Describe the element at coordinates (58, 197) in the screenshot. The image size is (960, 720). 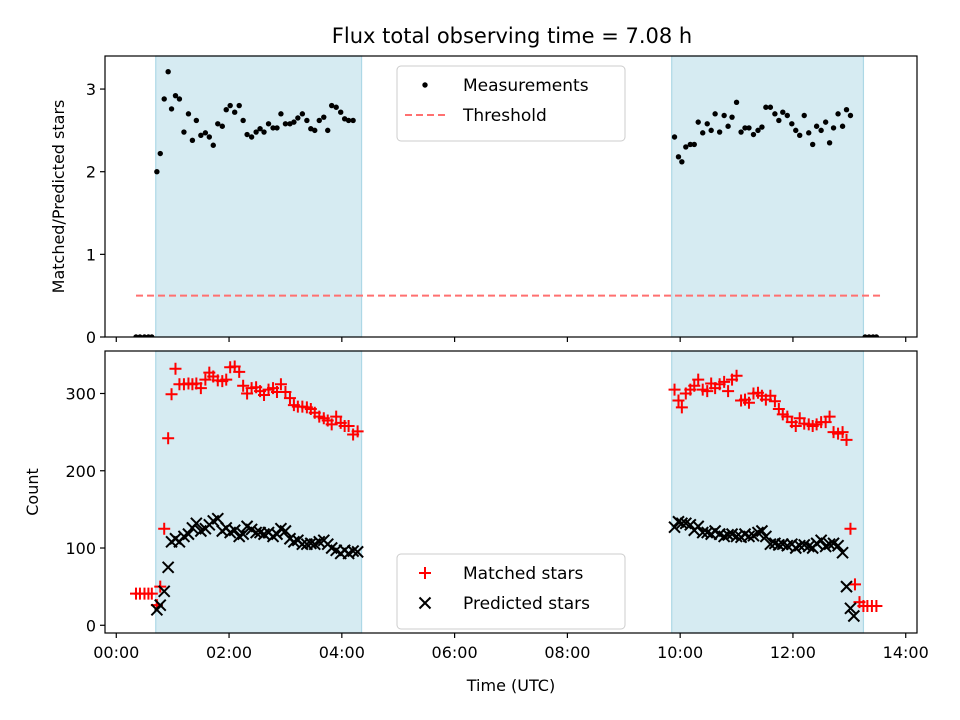
I see `top-y-axis-label: Matched/Predicted stars` at that location.